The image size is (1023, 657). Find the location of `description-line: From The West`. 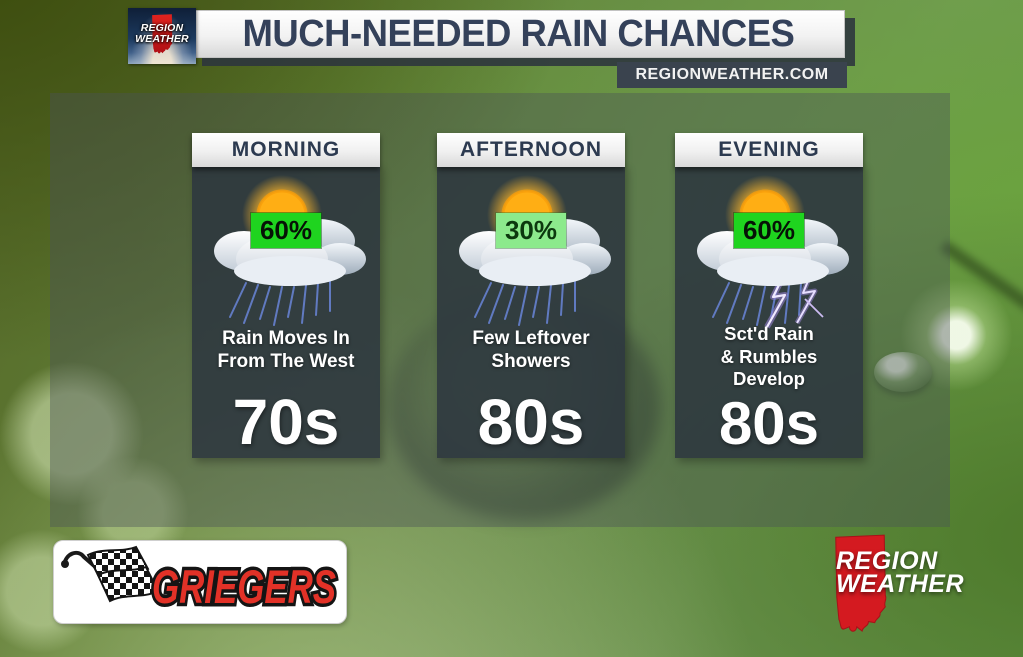

description-line: From The West is located at coordinates (286, 362).